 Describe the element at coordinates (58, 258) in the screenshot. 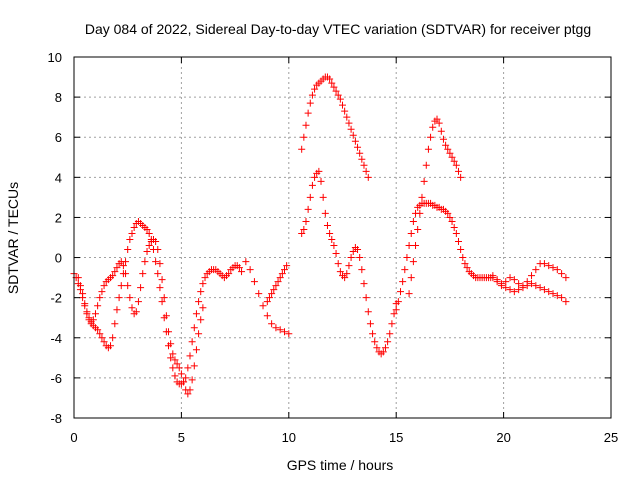

I see `y-tick-label: 0` at that location.